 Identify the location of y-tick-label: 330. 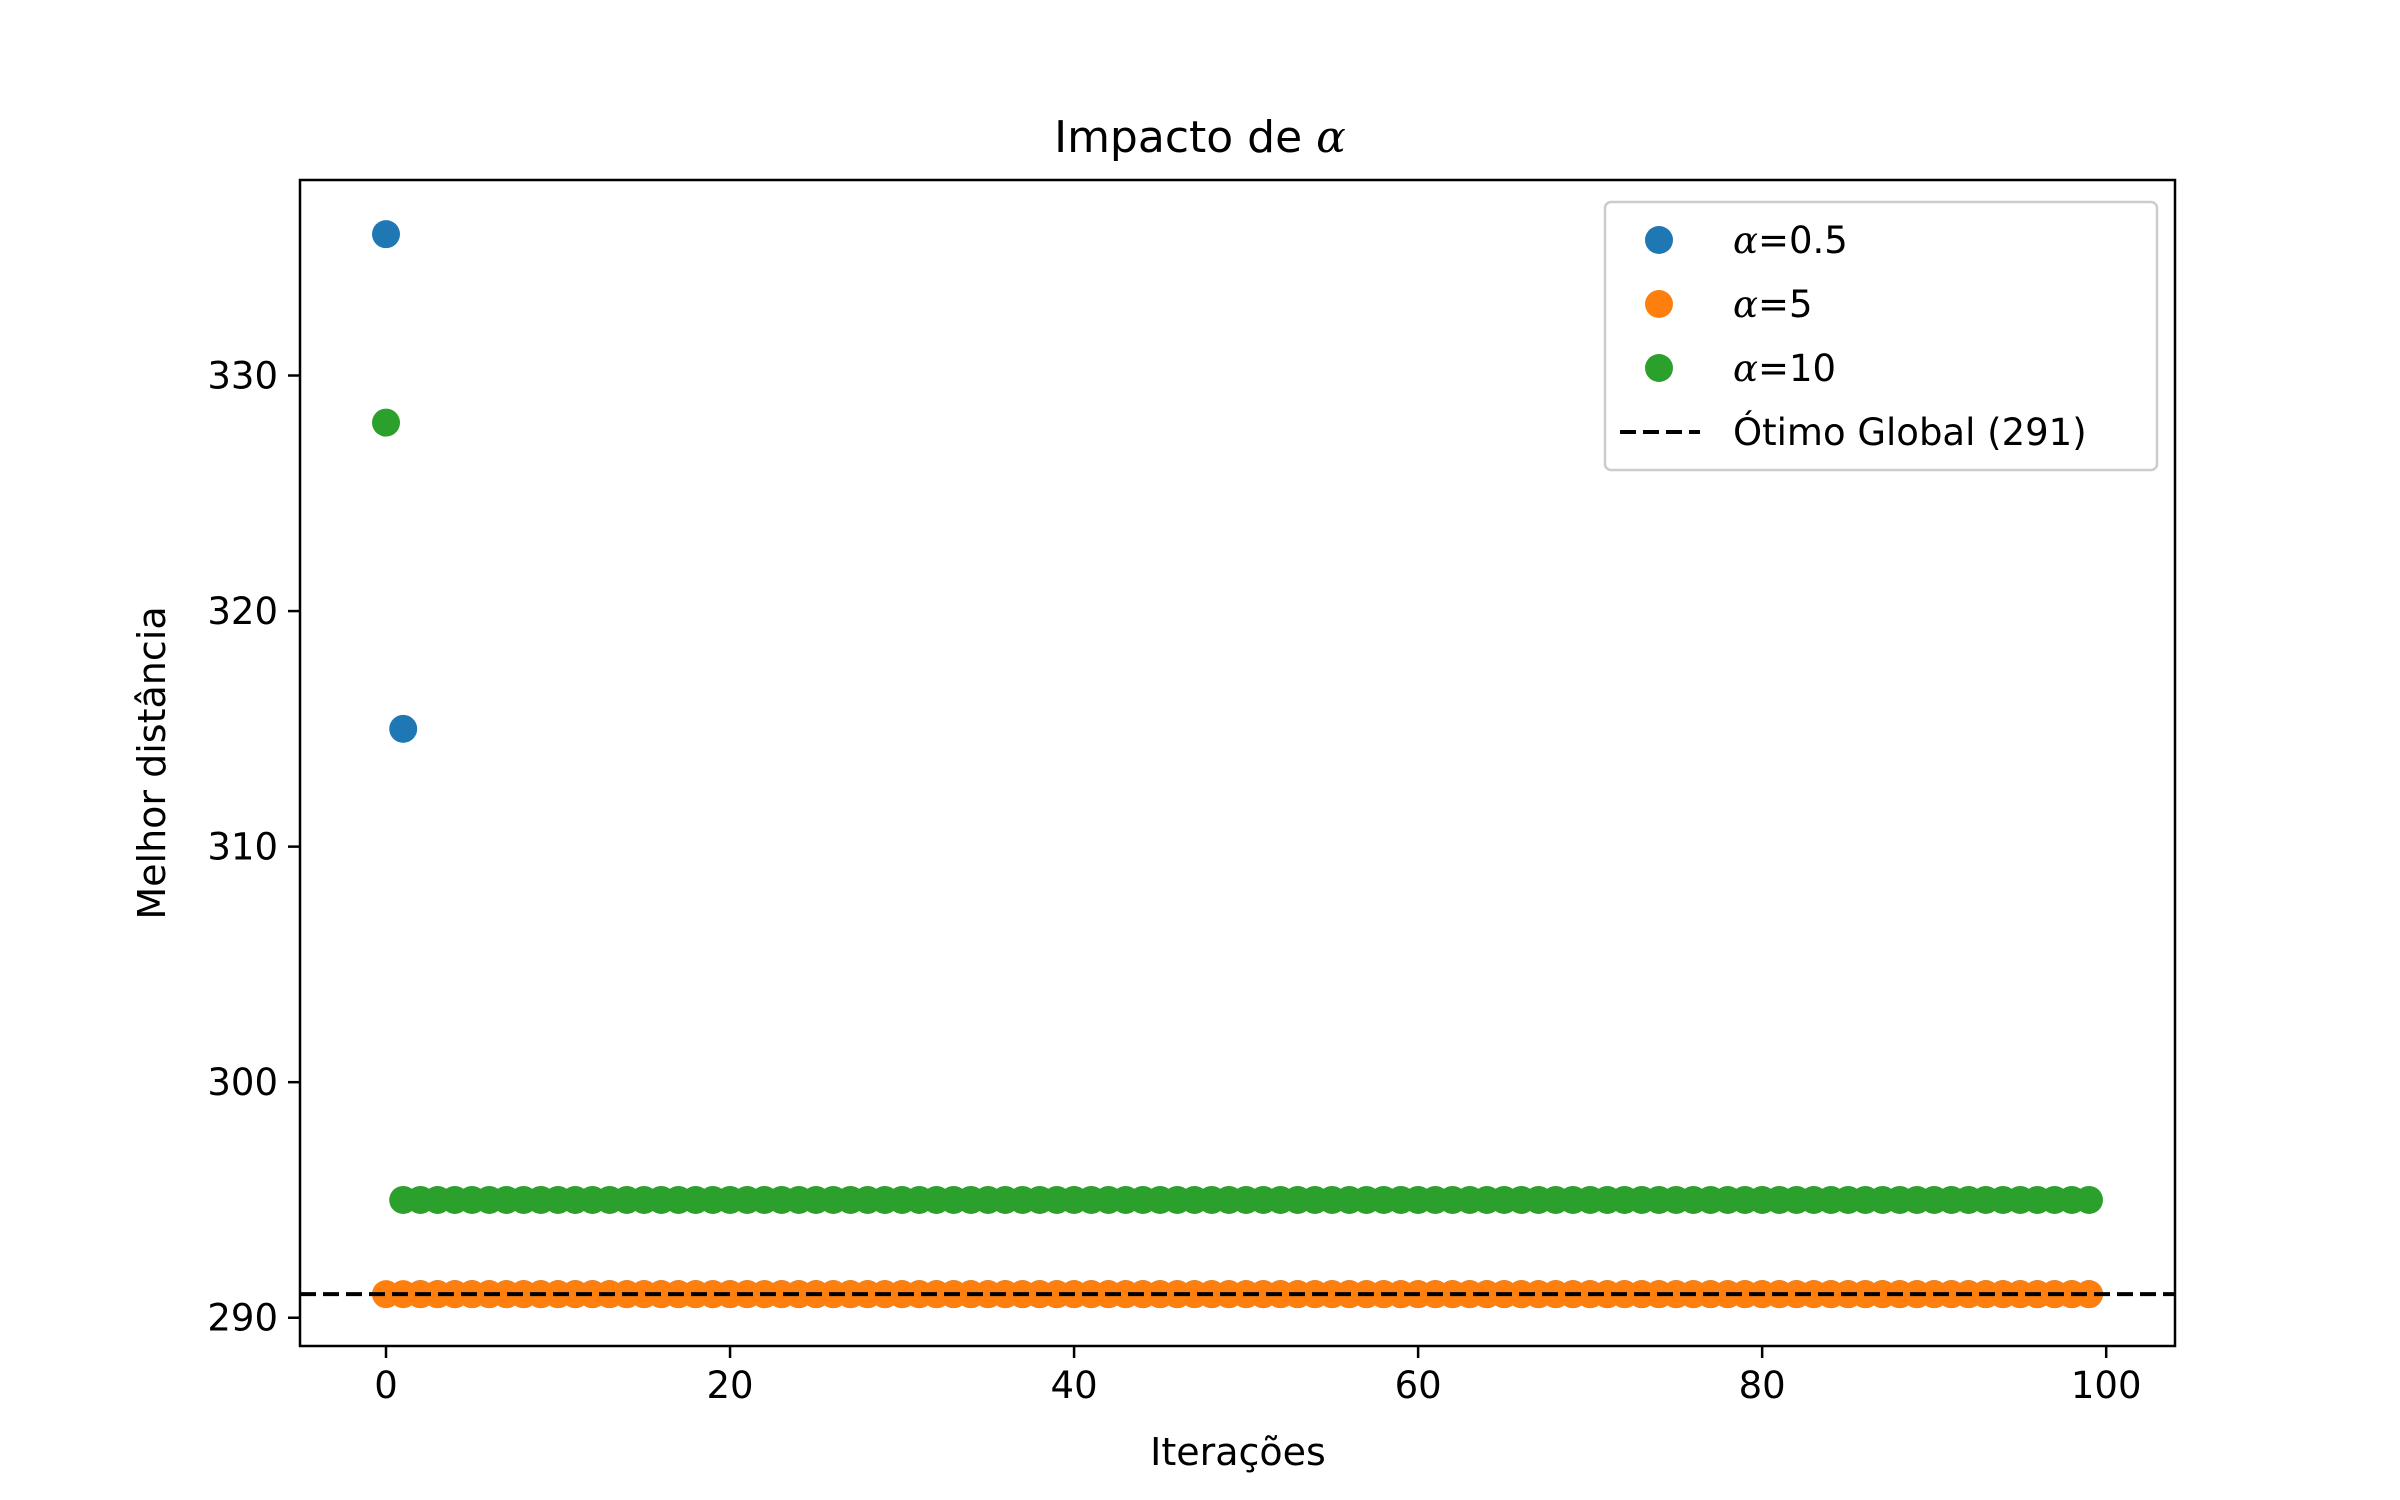
(242, 376).